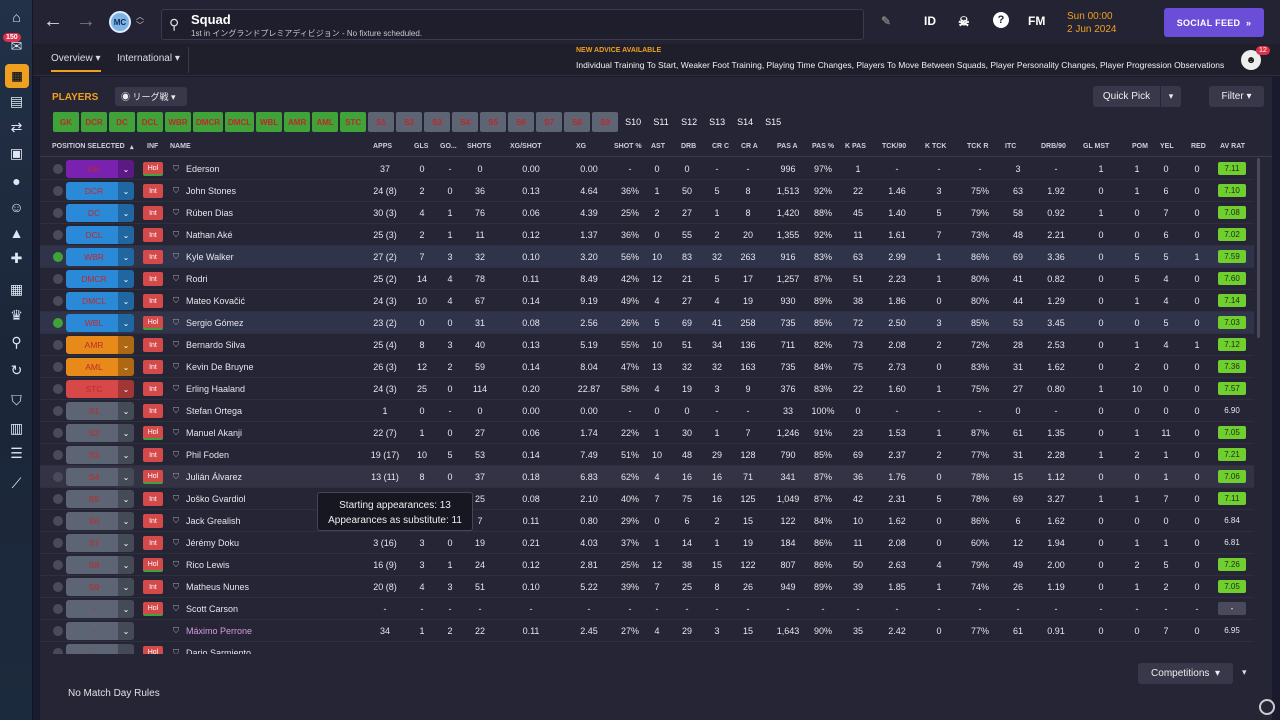 The image size is (1280, 720). What do you see at coordinates (214, 433) in the screenshot?
I see `player-name: Manuel Akanji` at bounding box center [214, 433].